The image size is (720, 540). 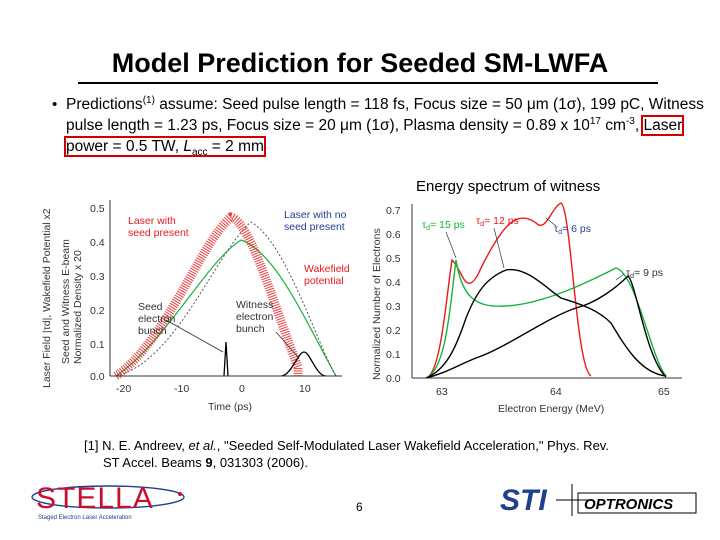 What do you see at coordinates (664, 392) in the screenshot?
I see `right-xtick: 65` at bounding box center [664, 392].